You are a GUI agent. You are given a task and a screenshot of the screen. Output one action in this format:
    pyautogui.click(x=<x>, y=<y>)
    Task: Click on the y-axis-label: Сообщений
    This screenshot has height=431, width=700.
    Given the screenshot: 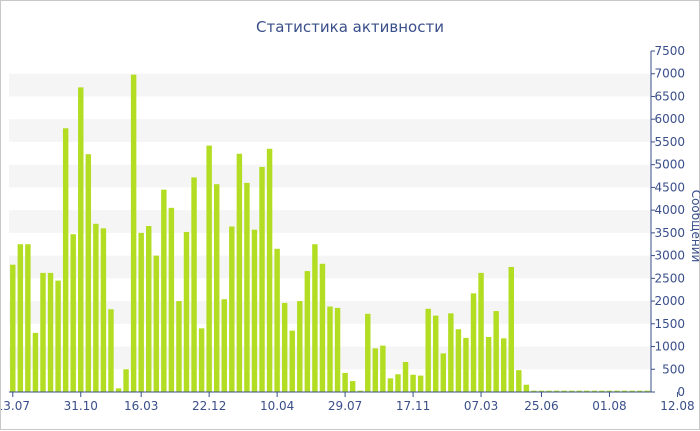 What is the action you would take?
    pyautogui.click(x=694, y=226)
    